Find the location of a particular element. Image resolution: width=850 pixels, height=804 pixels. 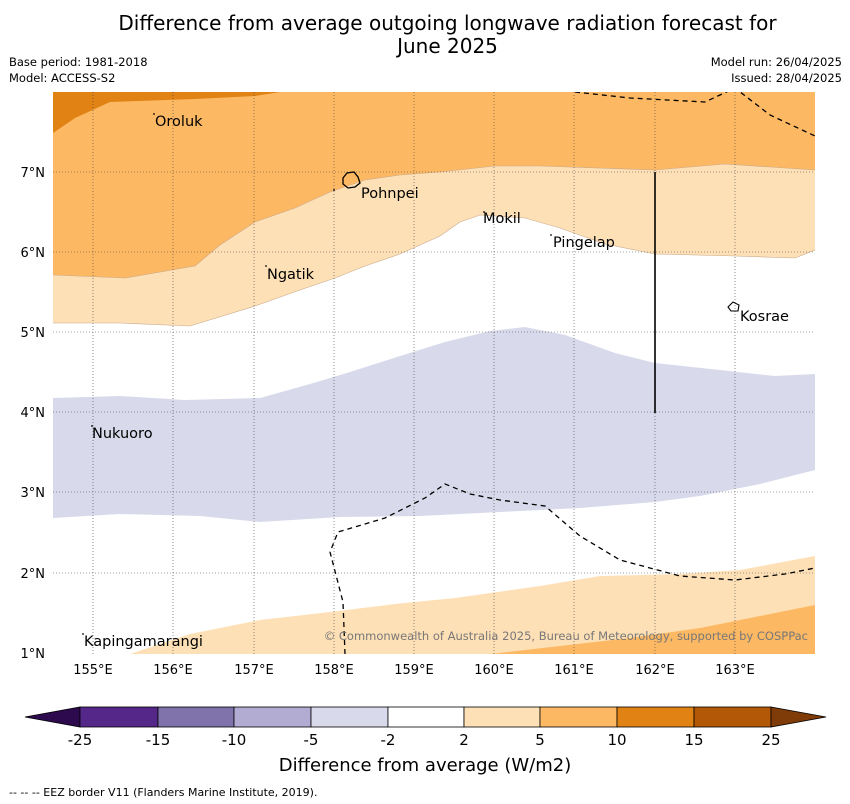

lat-labels: 7°N 6°N 5°N 4°N 3°N 2°N 1°N is located at coordinates (33, 414).